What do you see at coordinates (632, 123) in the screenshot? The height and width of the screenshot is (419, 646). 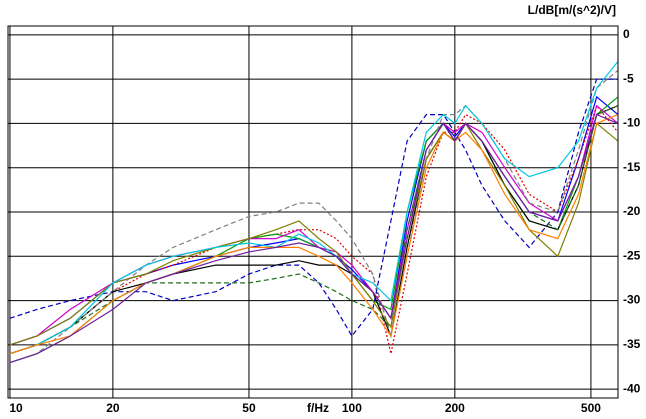 I see `y-tick-label: -10` at bounding box center [632, 123].